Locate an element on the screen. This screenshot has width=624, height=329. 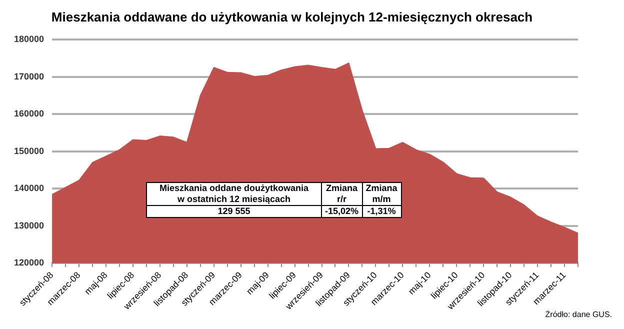
text: Źródło: dane GUS. is located at coordinates (578, 314).